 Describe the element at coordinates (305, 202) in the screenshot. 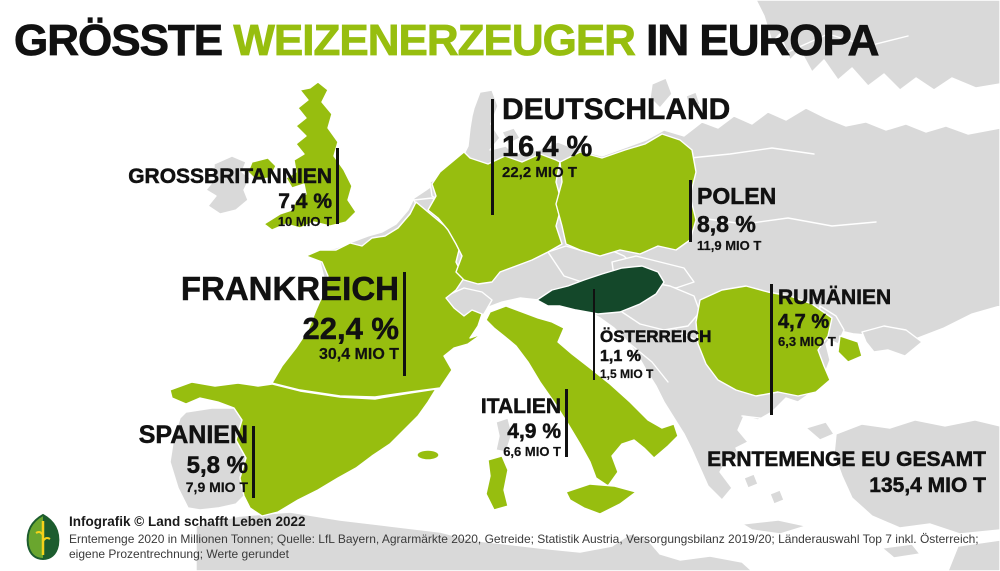

I see `country-percent: 7,4 %` at that location.